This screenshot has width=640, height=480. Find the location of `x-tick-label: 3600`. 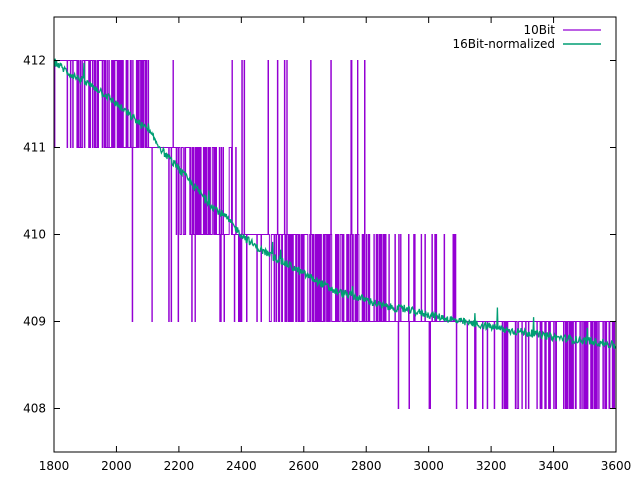

x-tick-label: 3600 is located at coordinates (616, 466).